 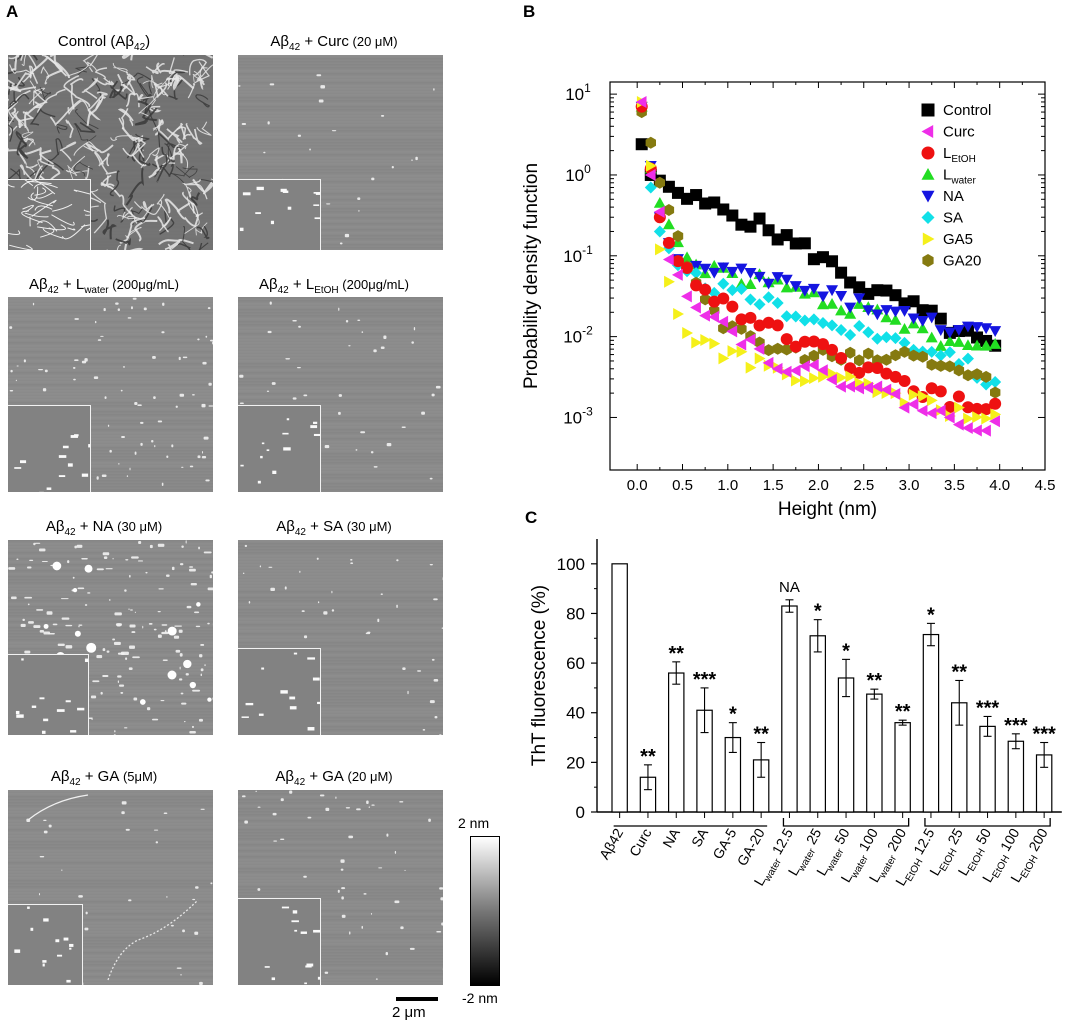 What do you see at coordinates (334, 778) in the screenshot?
I see `afm-panel-title: Aβ42 + GA (20 μM)` at bounding box center [334, 778].